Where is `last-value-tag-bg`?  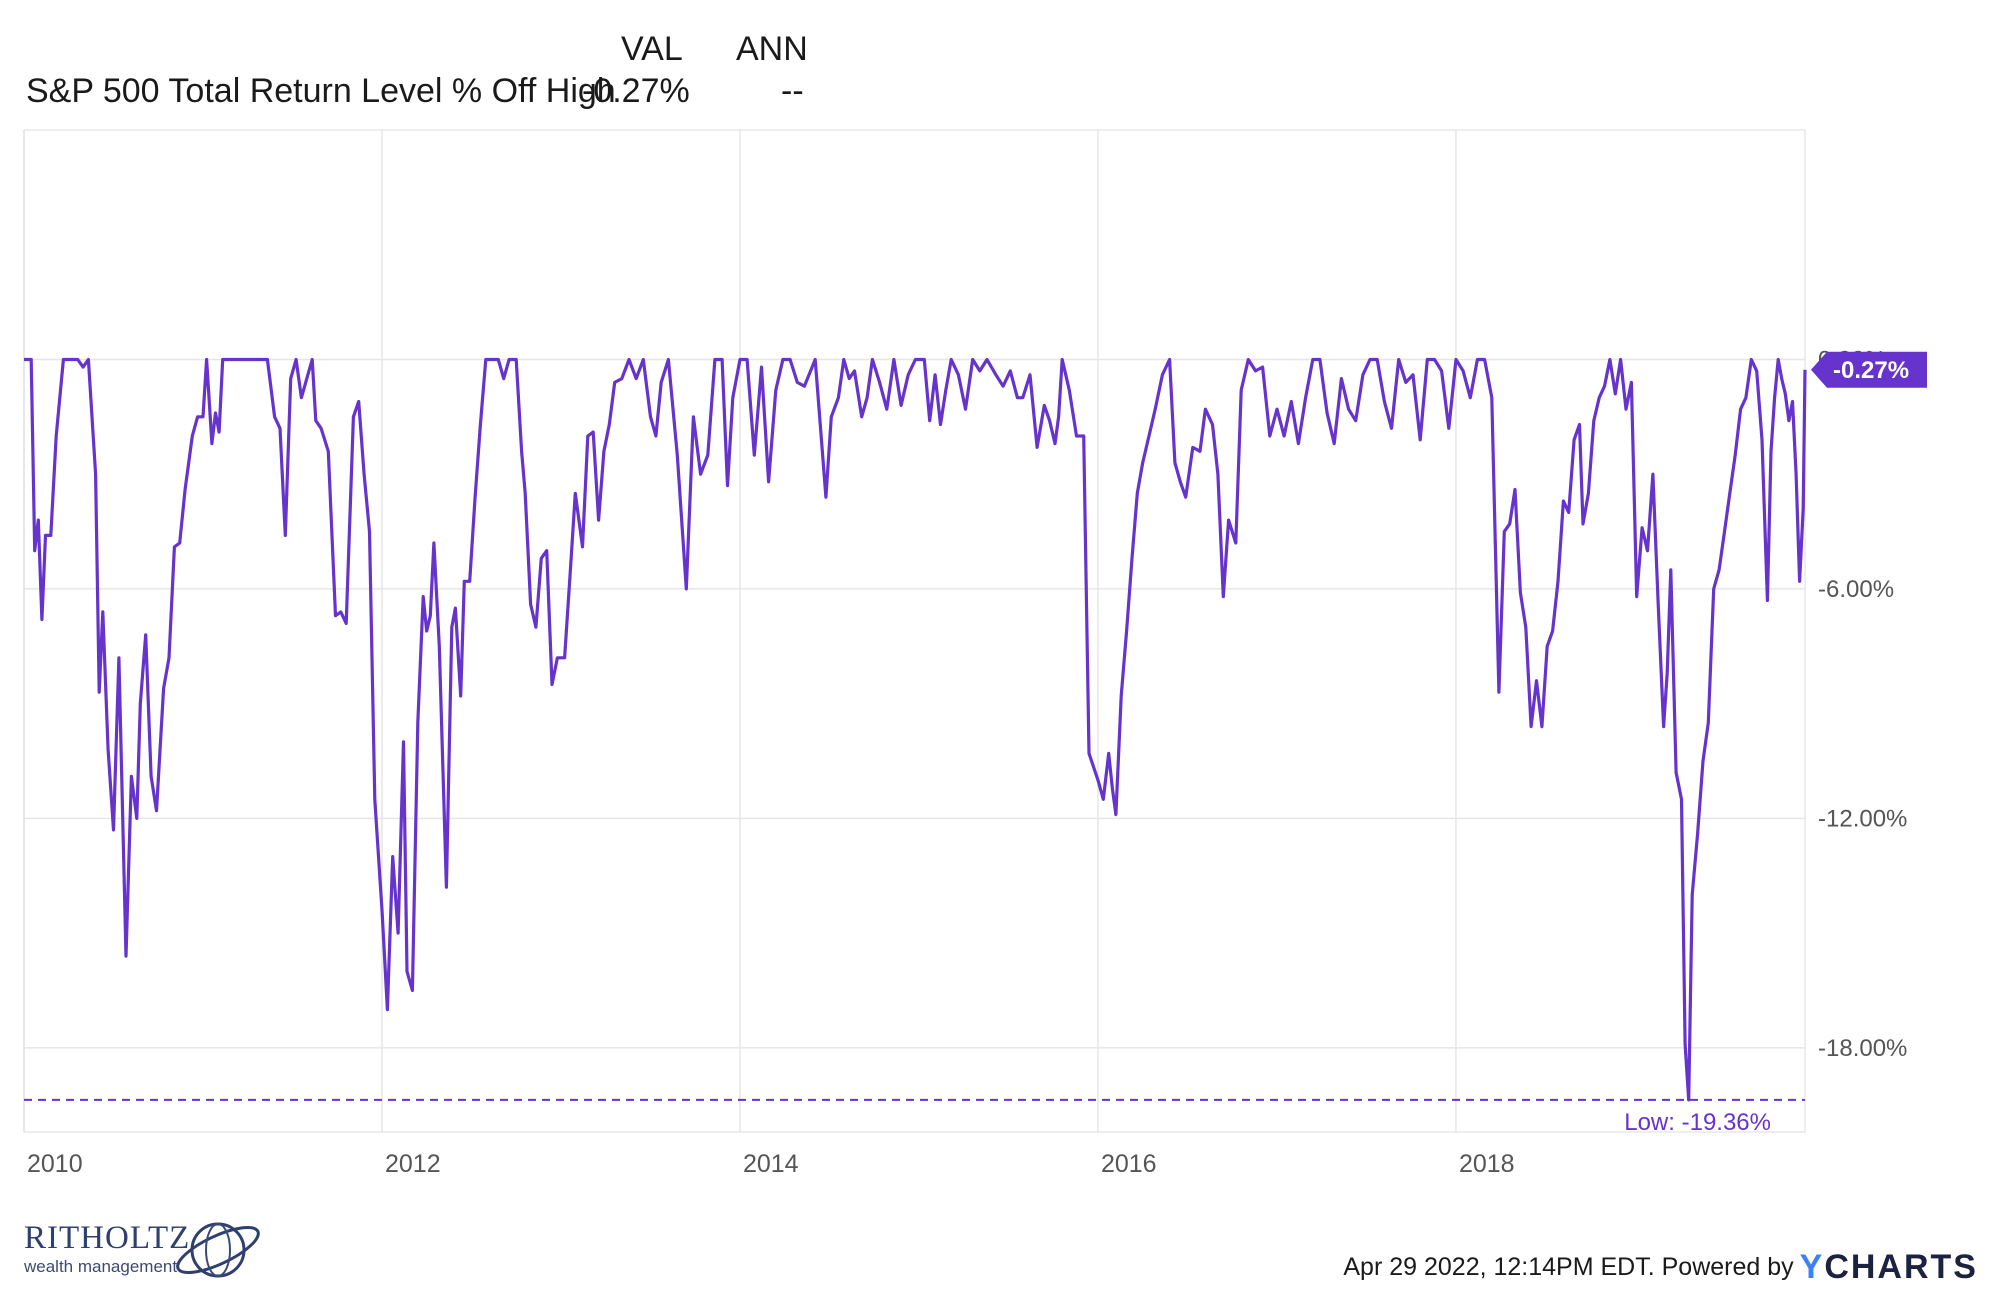
last-value-tag-bg is located at coordinates (1869, 369).